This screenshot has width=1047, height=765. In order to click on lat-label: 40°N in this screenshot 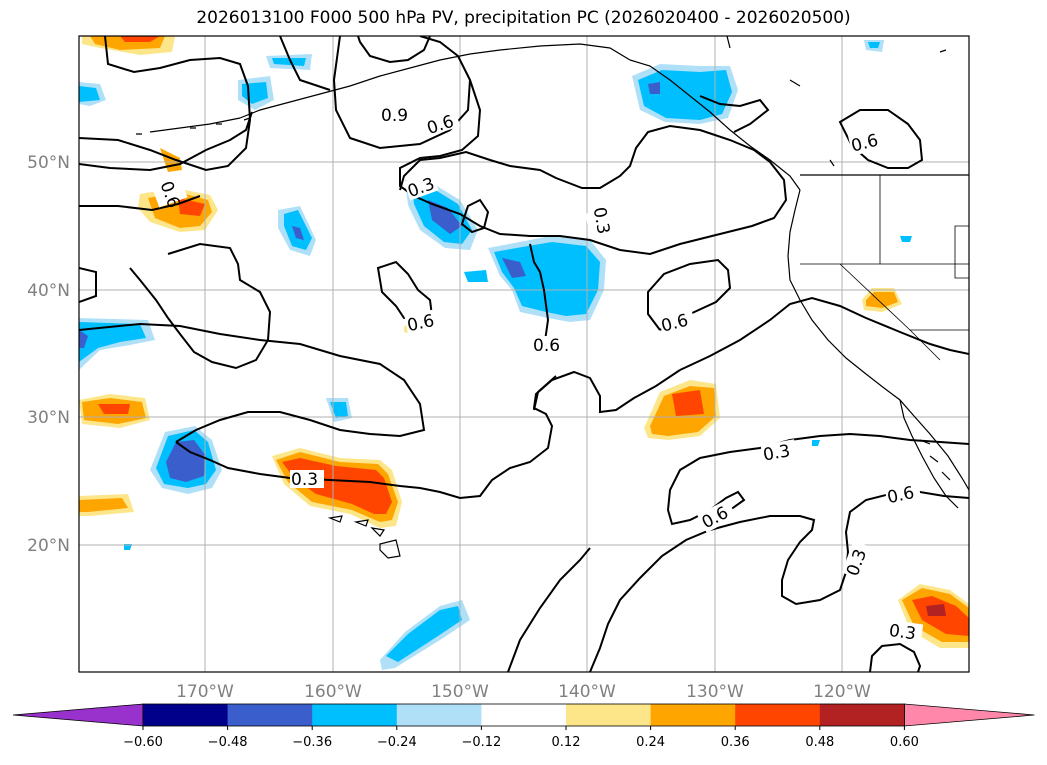, I will do `click(48, 291)`.